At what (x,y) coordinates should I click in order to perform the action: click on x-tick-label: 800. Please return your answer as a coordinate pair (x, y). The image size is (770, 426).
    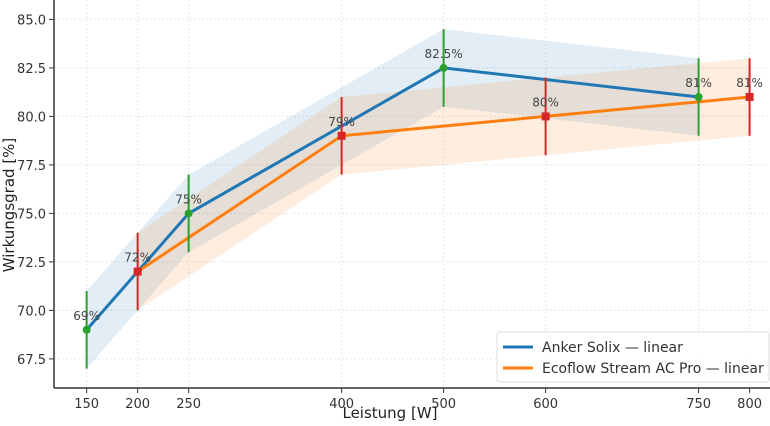
    Looking at the image, I should click on (749, 404).